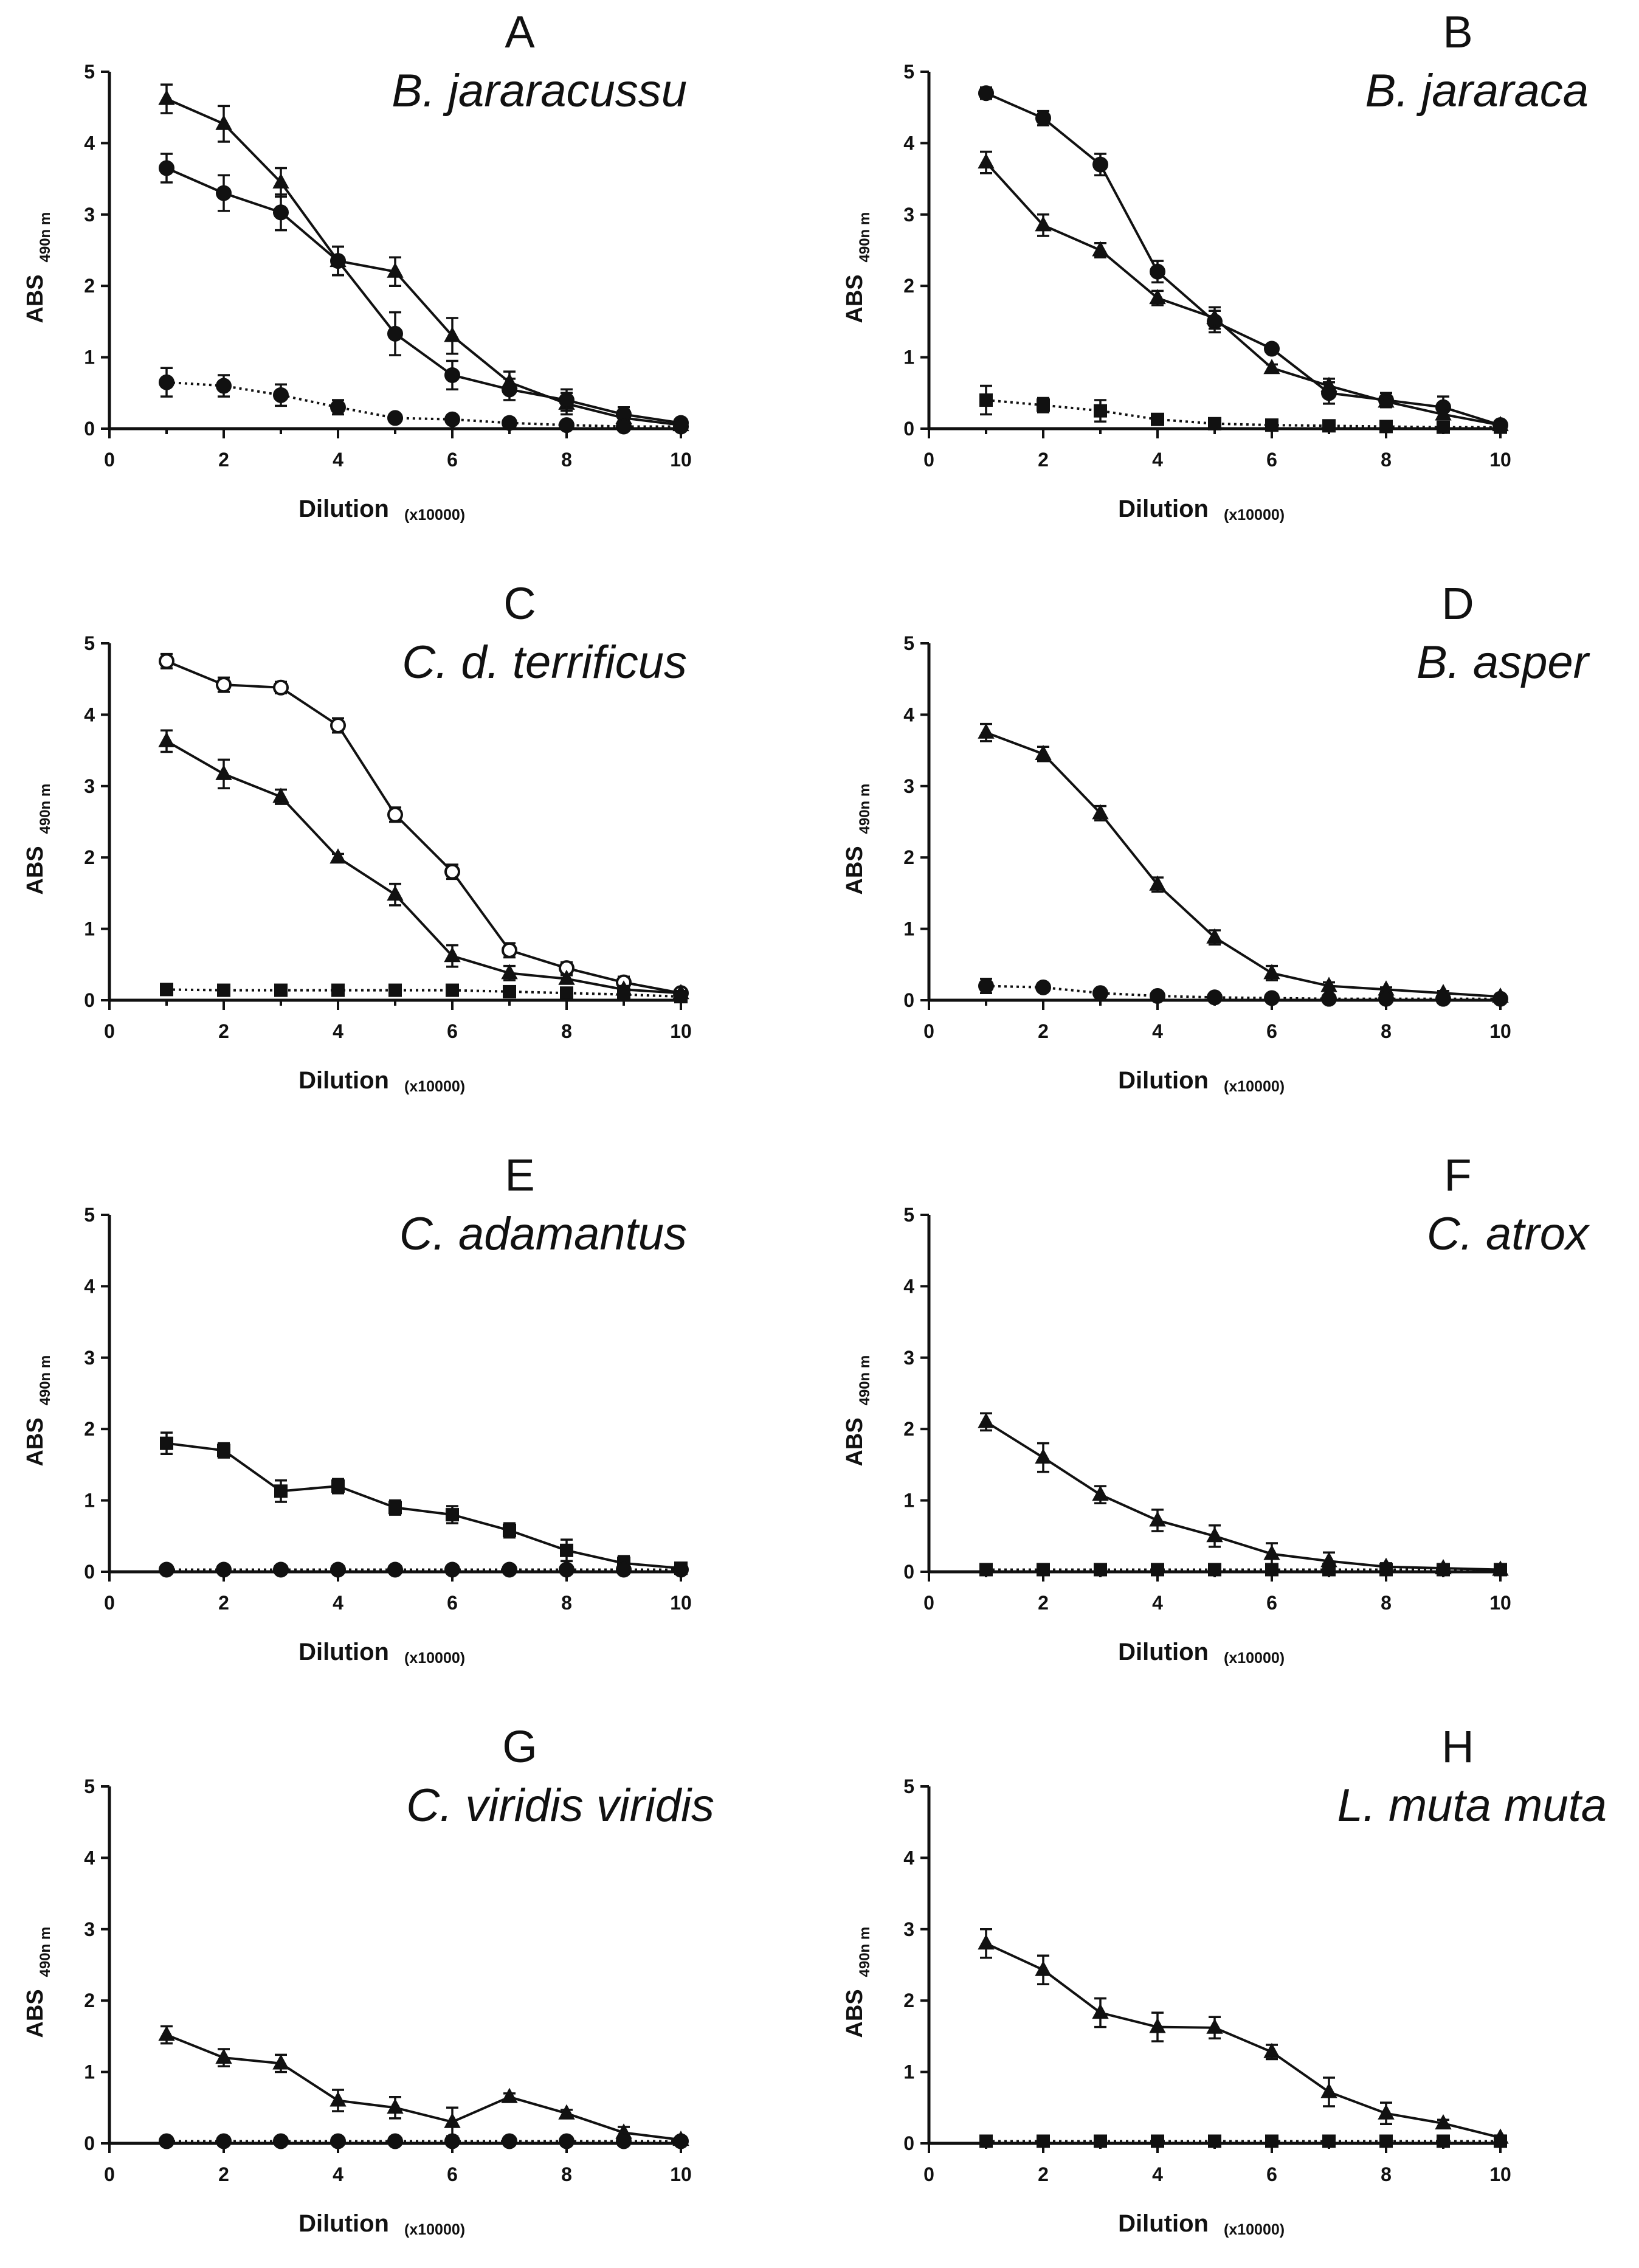  I want to click on panel-title: C. adamantus, so click(543, 1234).